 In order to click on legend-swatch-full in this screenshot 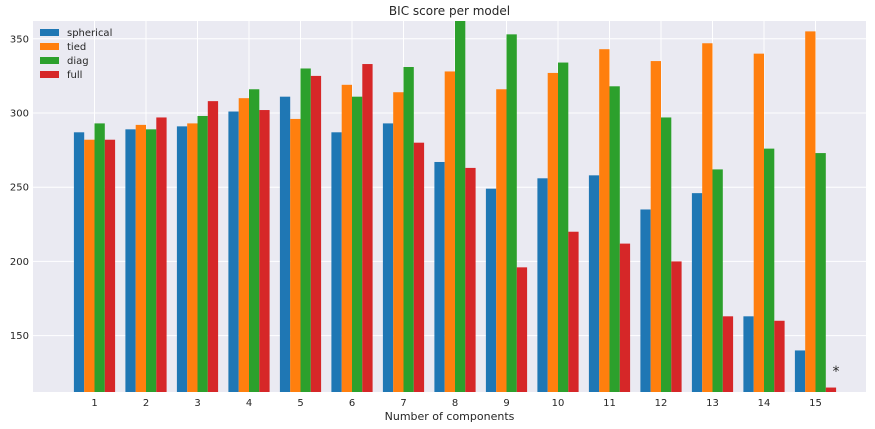, I will do `click(49, 74)`.